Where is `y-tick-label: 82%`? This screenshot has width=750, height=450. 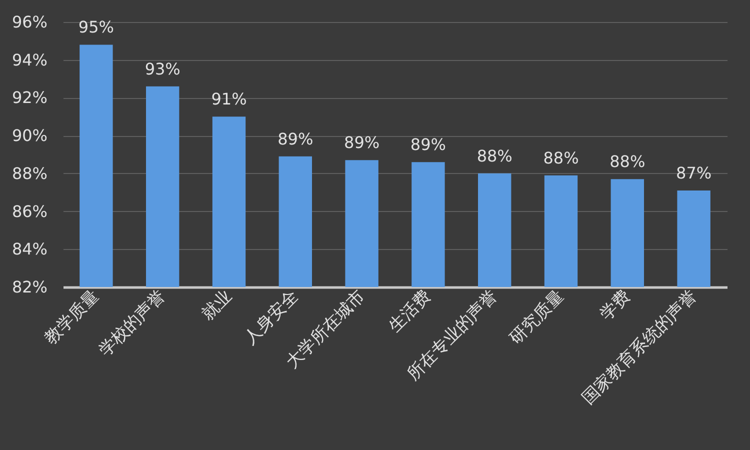
y-tick-label: 82% is located at coordinates (30, 287).